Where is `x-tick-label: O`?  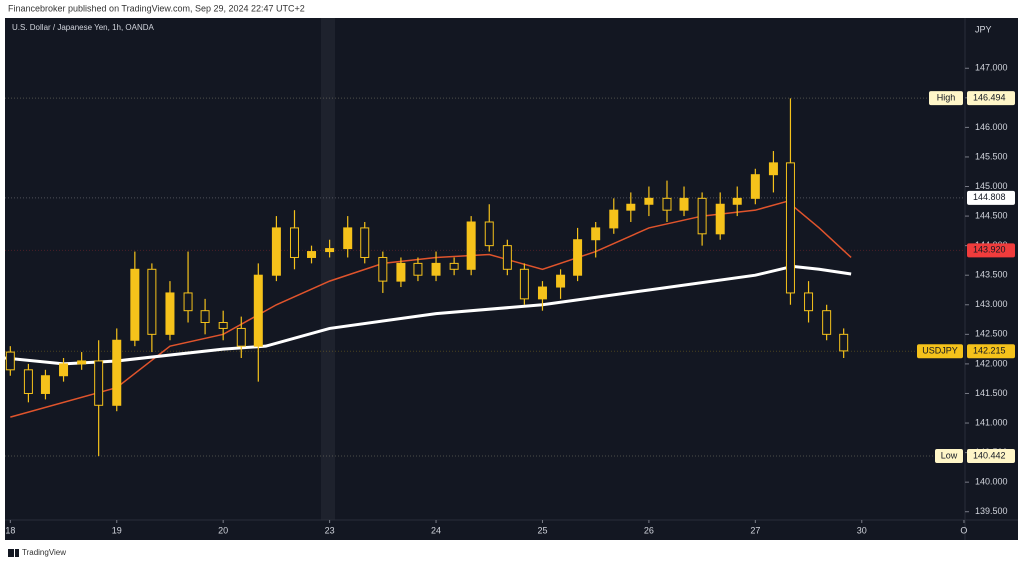 x-tick-label: O is located at coordinates (963, 530).